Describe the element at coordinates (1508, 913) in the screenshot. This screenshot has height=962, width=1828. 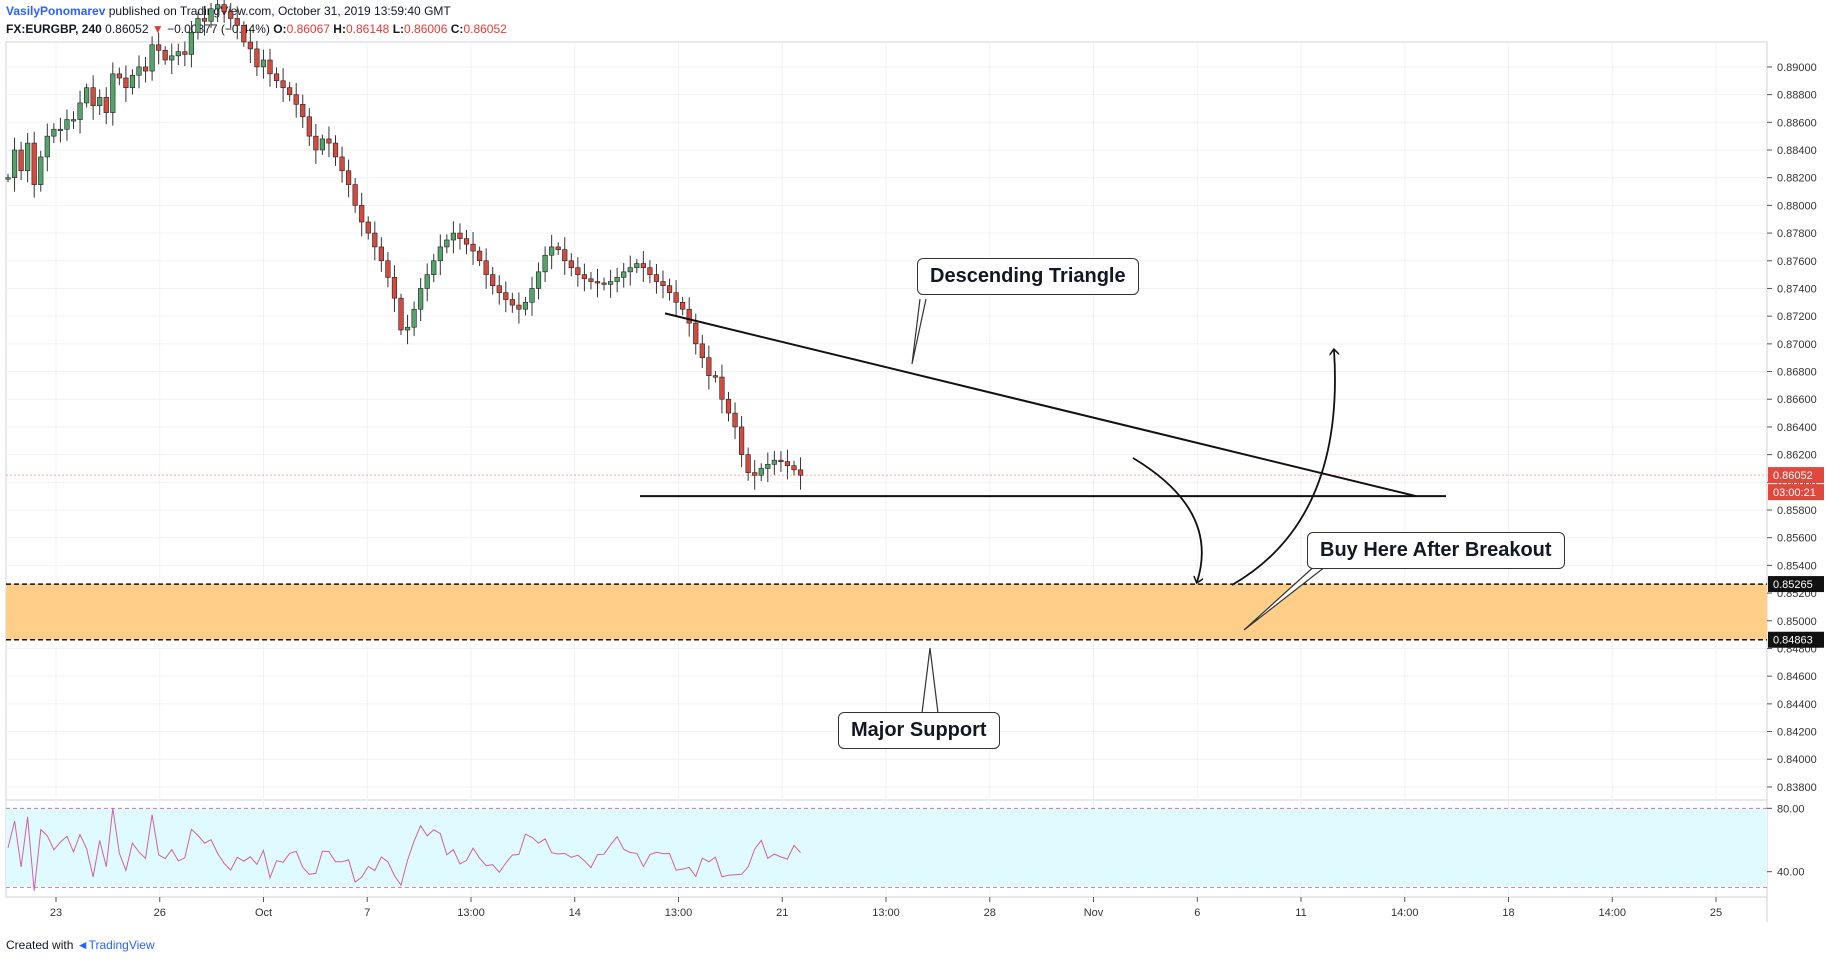
I see `x-tick-label: 18` at that location.